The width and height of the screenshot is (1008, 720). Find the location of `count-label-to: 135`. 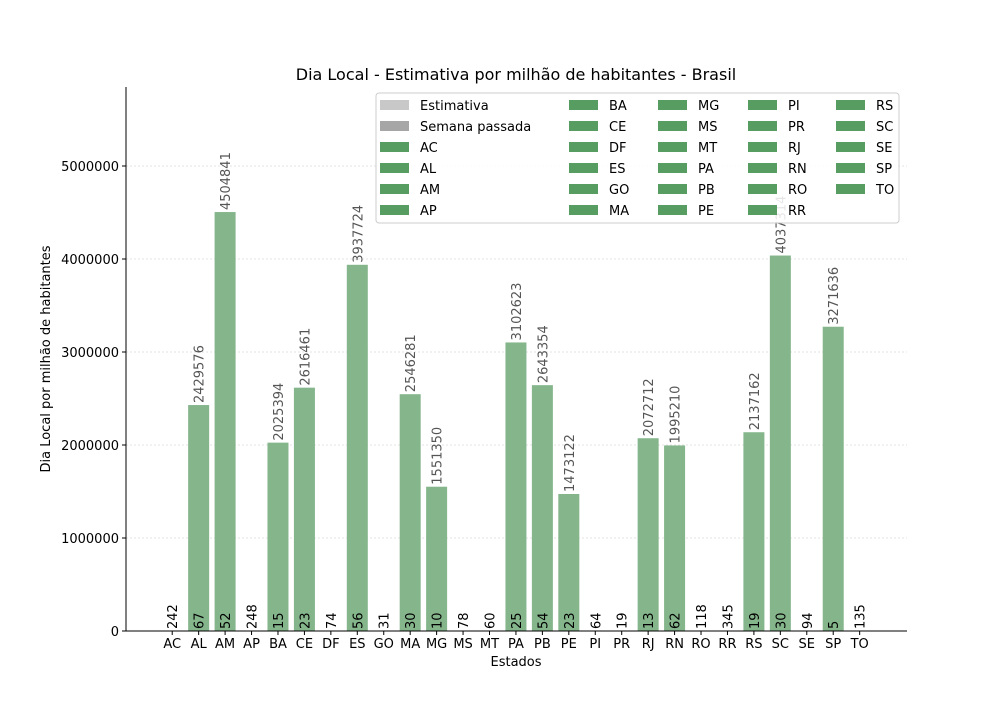

count-label-to: 135 is located at coordinates (861, 616).